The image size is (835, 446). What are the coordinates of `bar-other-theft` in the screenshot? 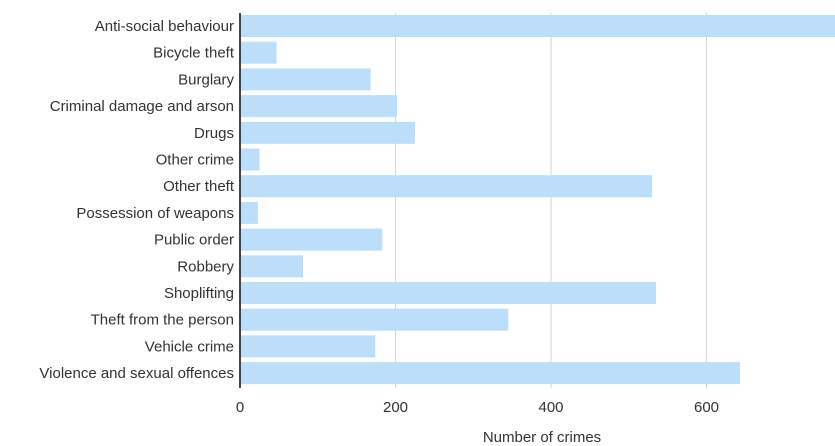 It's located at (446, 186).